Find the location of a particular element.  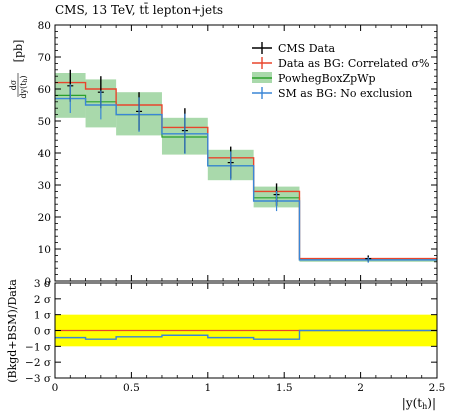

y-tick-label: 80 is located at coordinates (44, 26).